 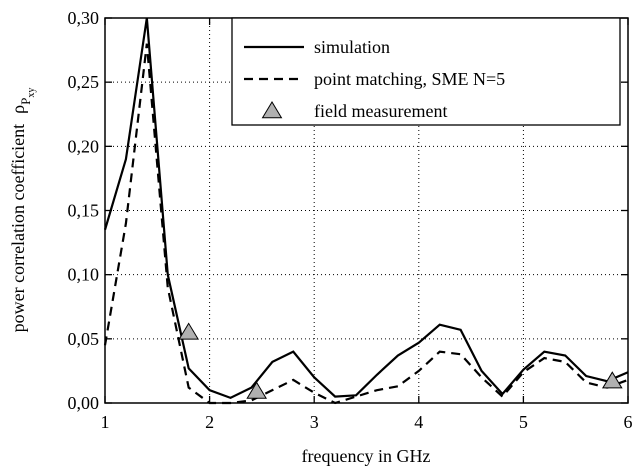 I want to click on x-tick-label: 3, so click(x=314, y=422).